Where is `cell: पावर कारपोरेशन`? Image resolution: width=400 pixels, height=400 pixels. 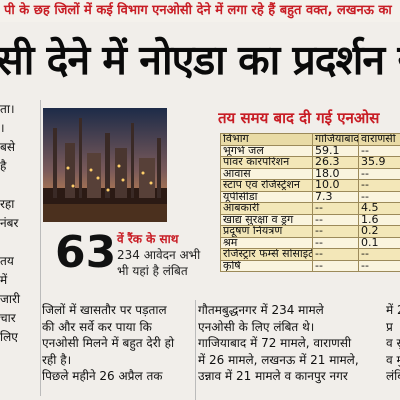
cell: पावर कारपोरेशन is located at coordinates (266, 162).